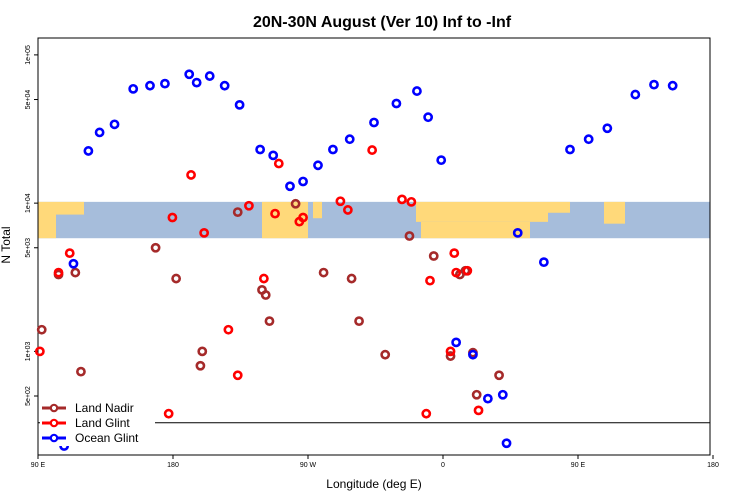 Image resolution: width=750 pixels, height=500 pixels. What do you see at coordinates (54, 408) in the screenshot?
I see `legend-marker-land-nadir` at bounding box center [54, 408].